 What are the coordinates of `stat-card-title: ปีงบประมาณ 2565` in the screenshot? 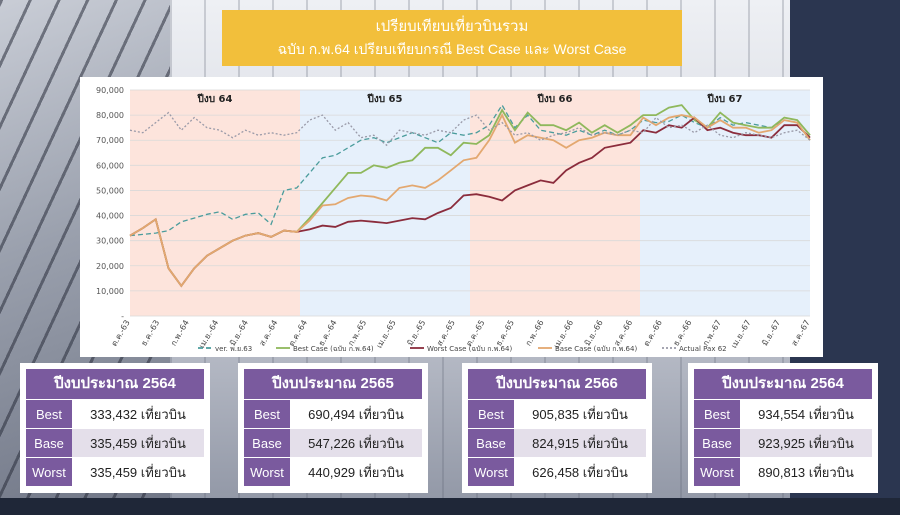 It's located at (333, 384).